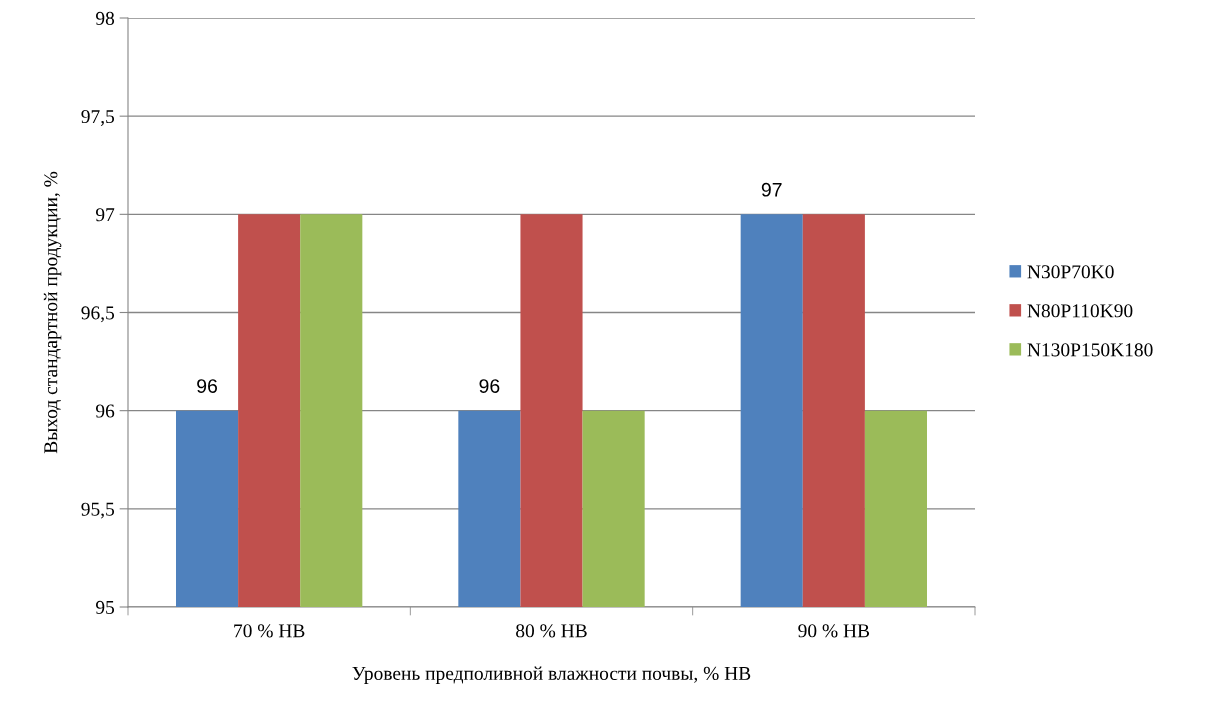 Image resolution: width=1227 pixels, height=706 pixels. I want to click on y-tick-label: 96,5, so click(98, 314).